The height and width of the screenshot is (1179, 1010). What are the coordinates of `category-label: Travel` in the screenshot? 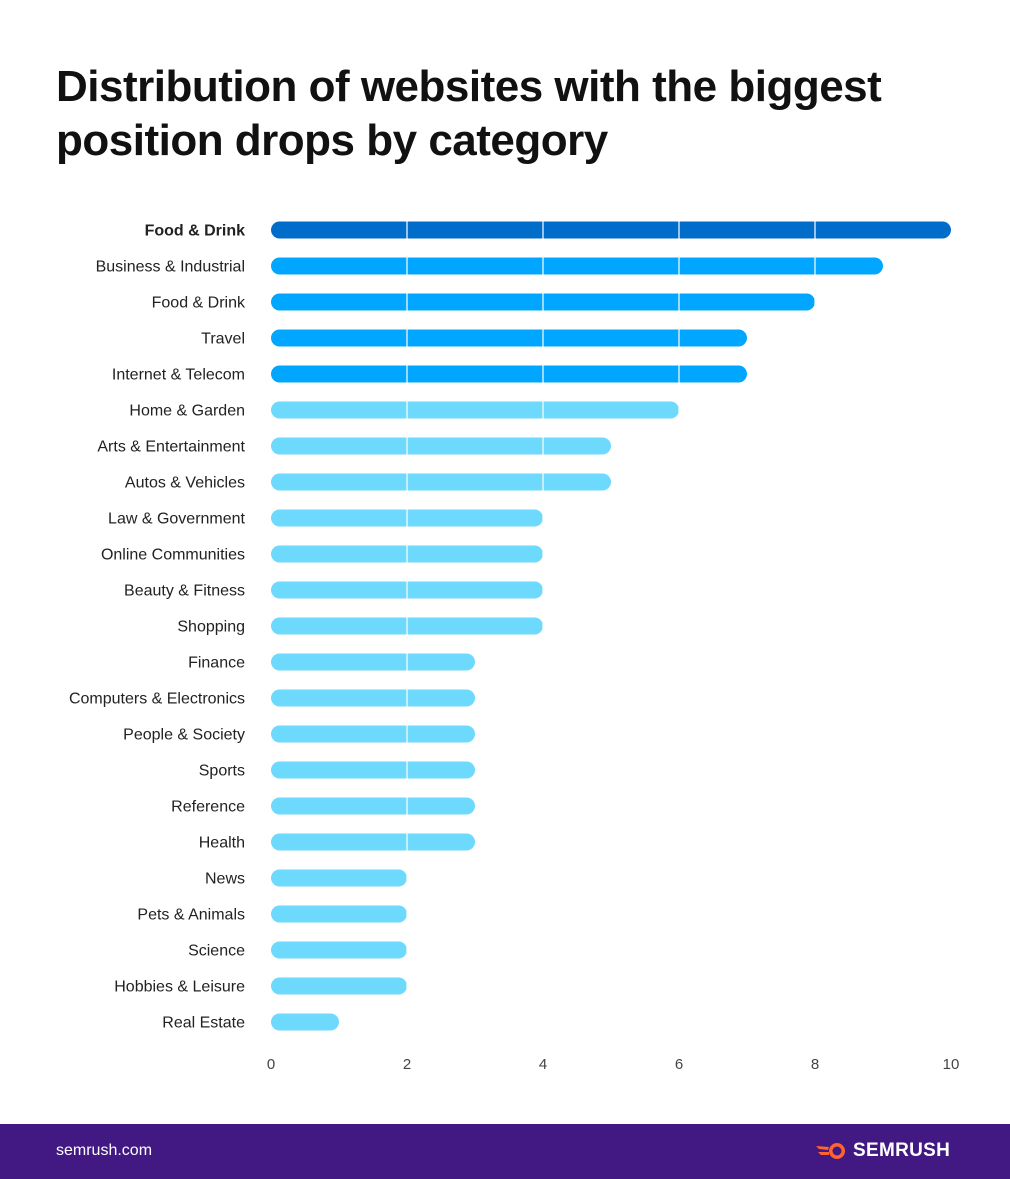 It's located at (223, 339).